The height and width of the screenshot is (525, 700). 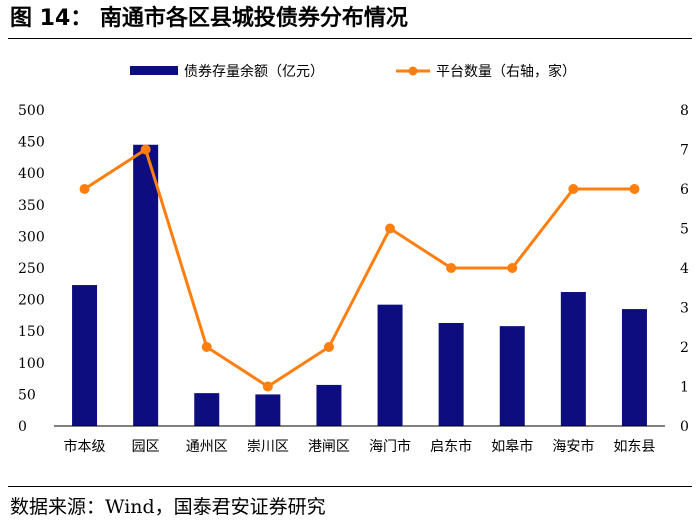 I want to click on x-axis-tick-label: 通州区, so click(x=207, y=447).